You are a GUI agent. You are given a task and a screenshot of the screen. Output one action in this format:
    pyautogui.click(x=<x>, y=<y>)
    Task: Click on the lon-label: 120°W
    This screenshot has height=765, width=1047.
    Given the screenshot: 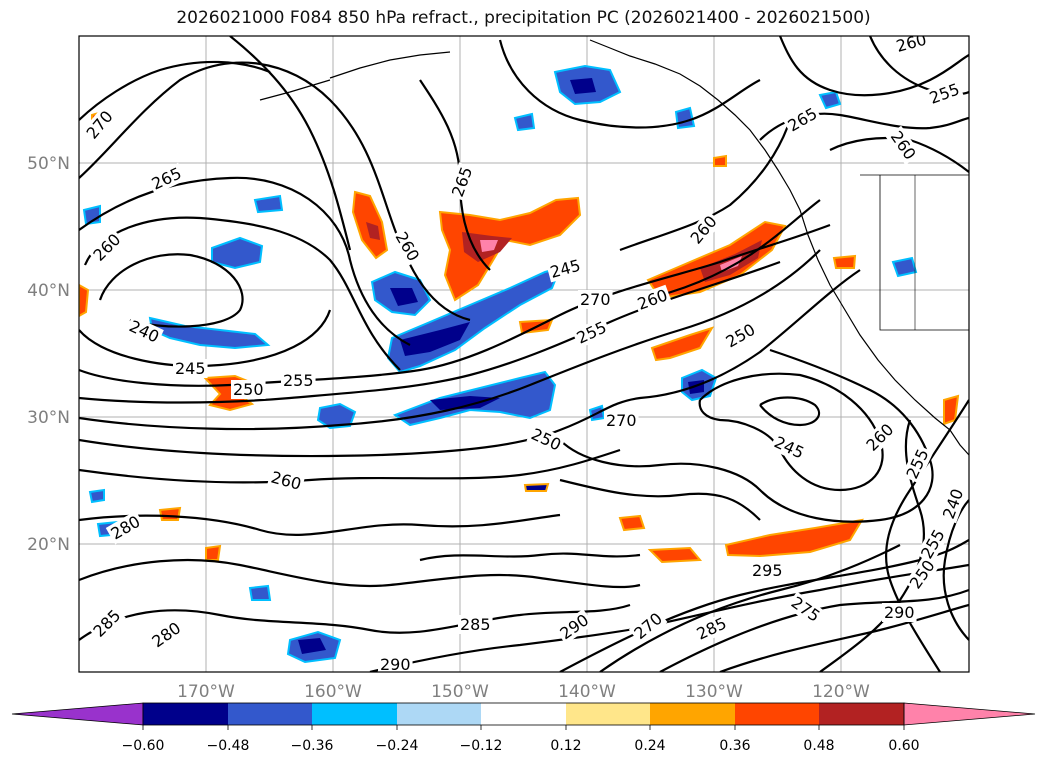 What is the action you would take?
    pyautogui.click(x=841, y=692)
    